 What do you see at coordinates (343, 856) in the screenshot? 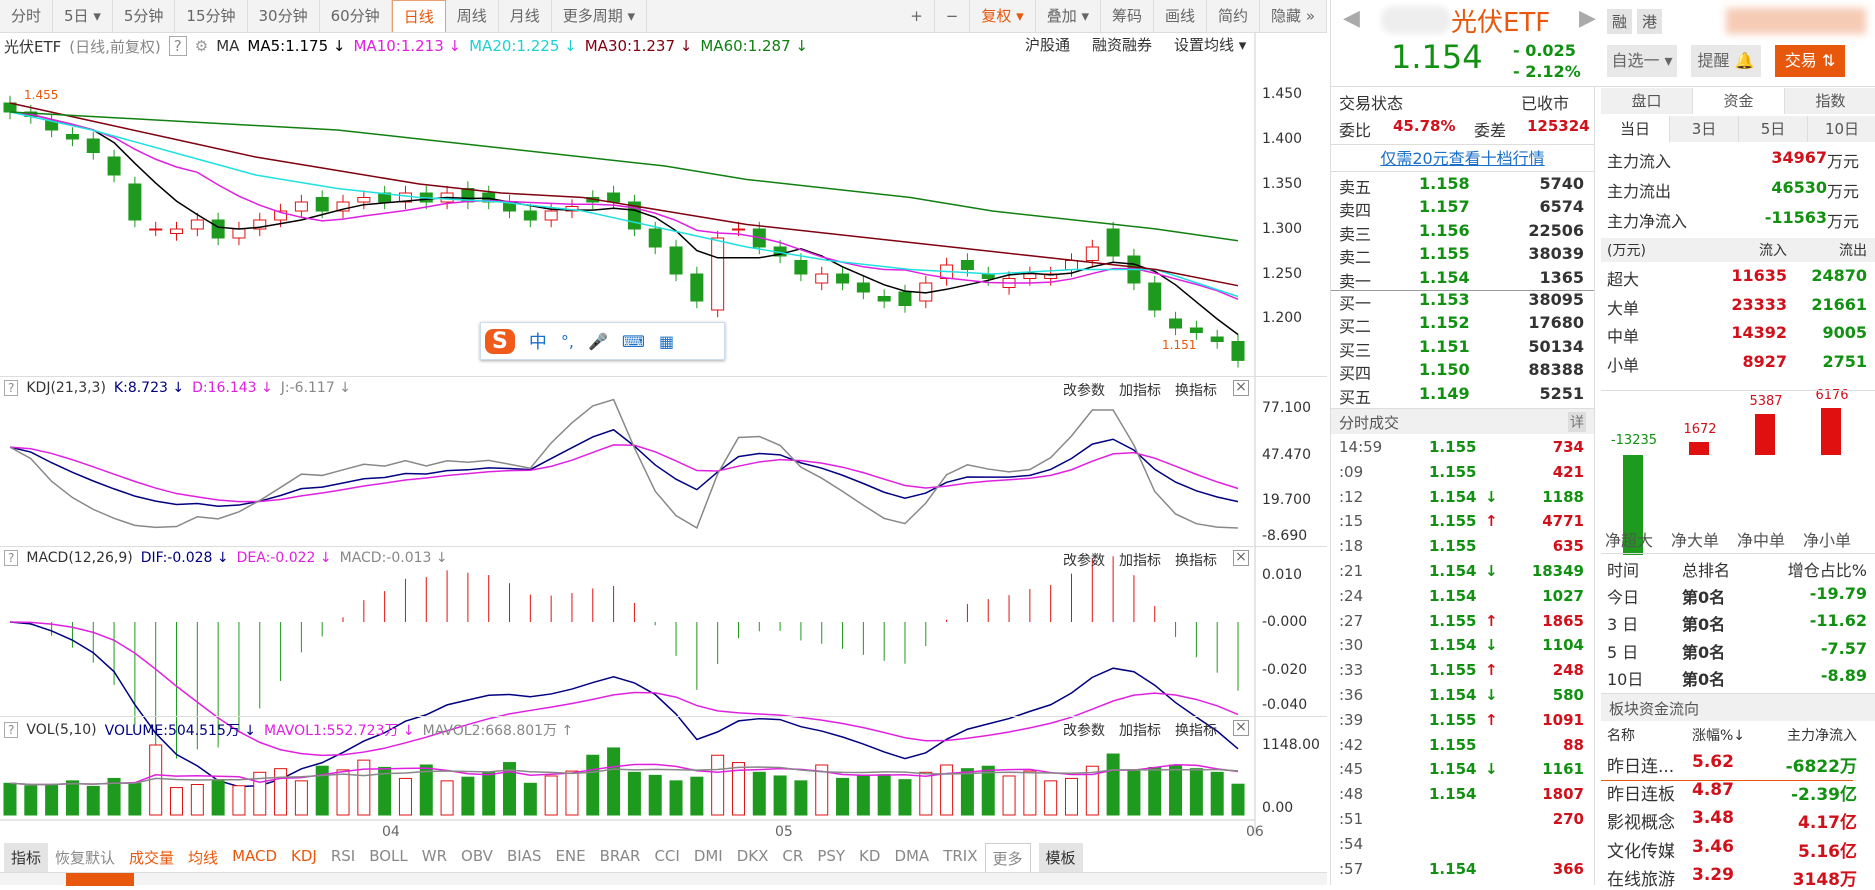
I see `indicator-tab: RSI` at bounding box center [343, 856].